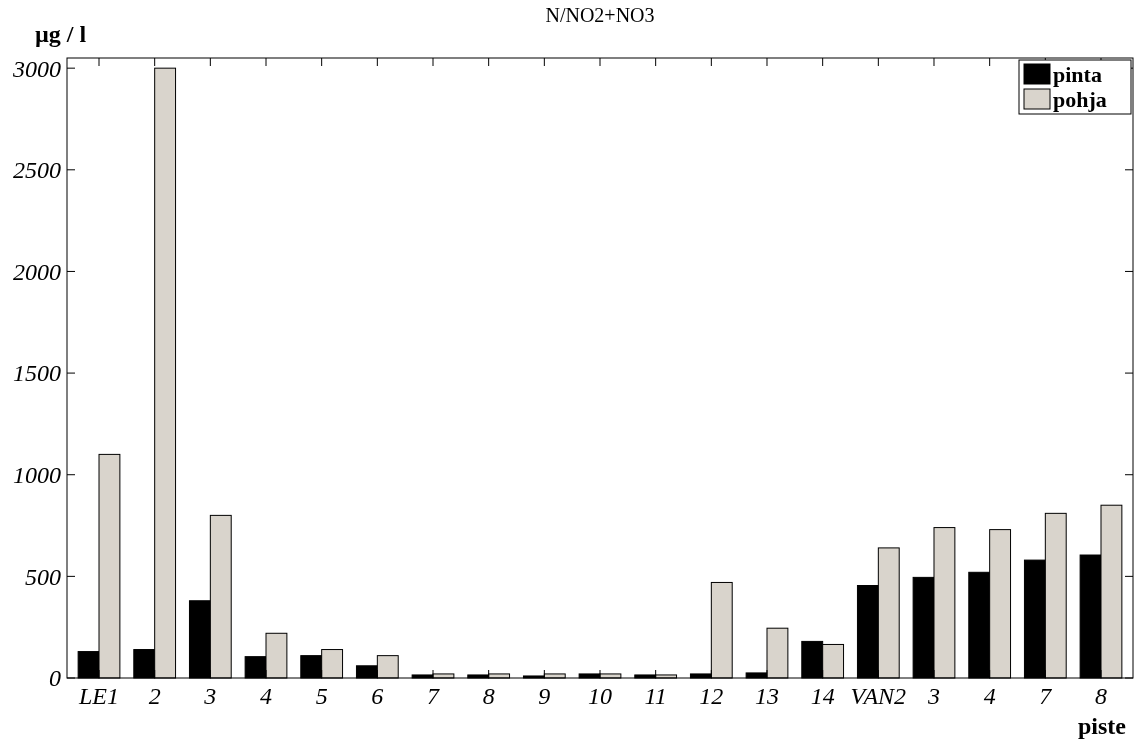 The width and height of the screenshot is (1144, 744). I want to click on x-tick-label: 11, so click(655, 696).